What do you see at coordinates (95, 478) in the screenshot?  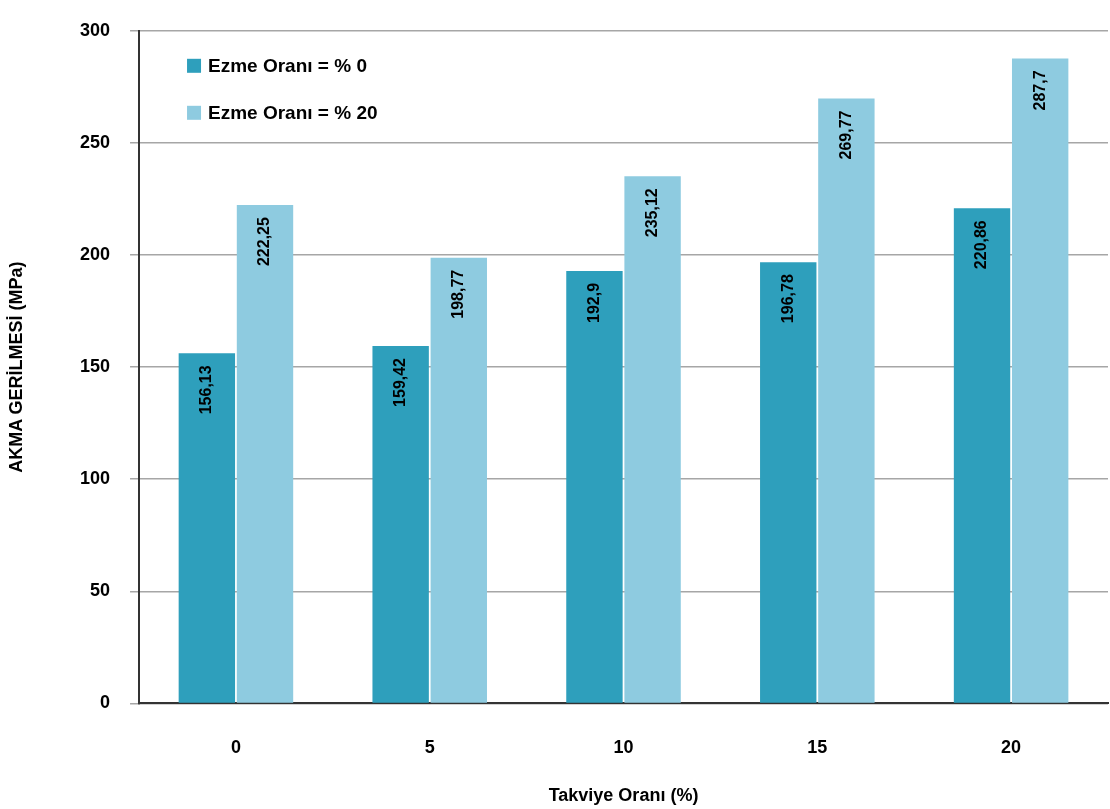 I see `y-tick-label: 100` at bounding box center [95, 478].